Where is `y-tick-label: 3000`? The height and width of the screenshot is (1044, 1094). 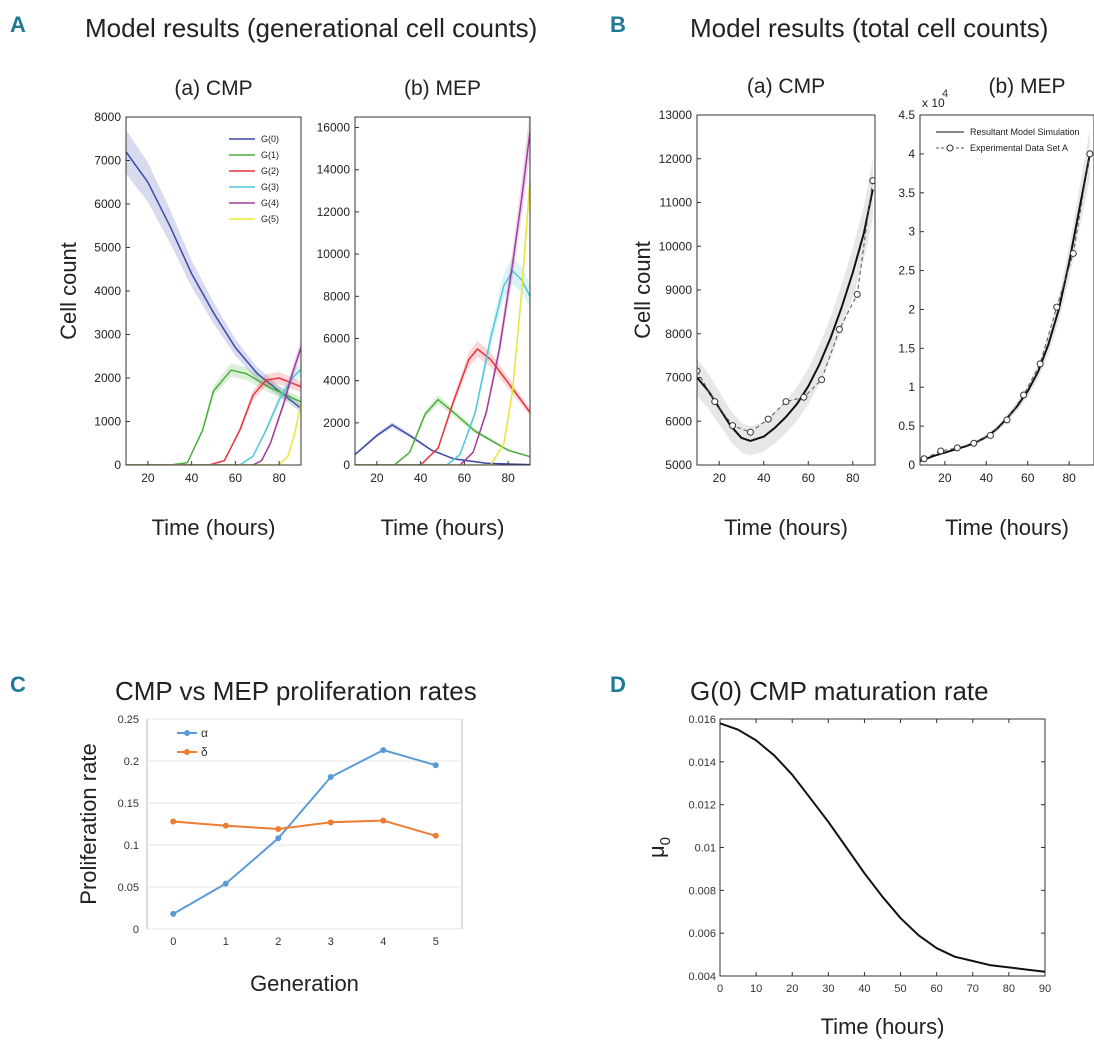 y-tick-label: 3000 is located at coordinates (107, 335).